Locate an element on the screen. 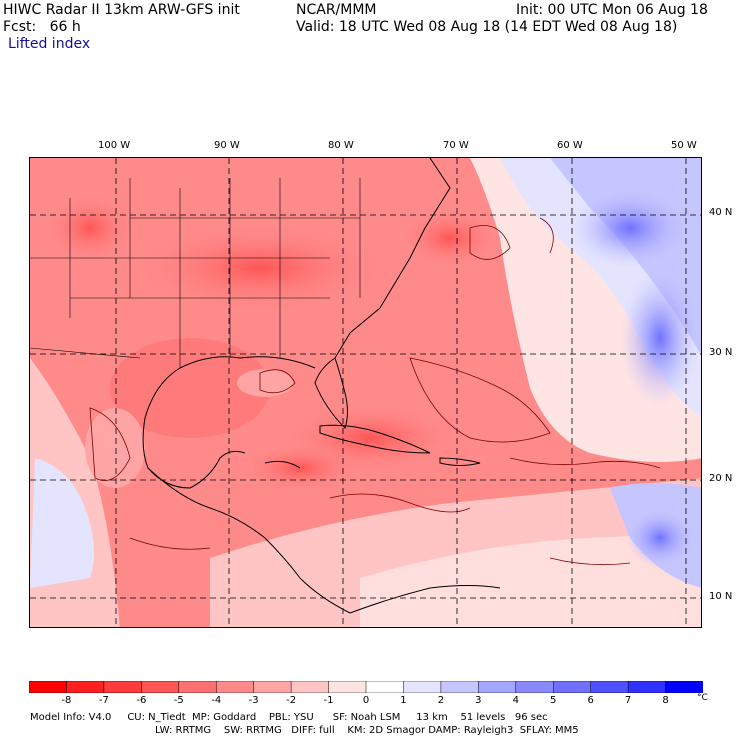 This screenshot has height=740, width=740. colorbar-label: 7 is located at coordinates (628, 700).